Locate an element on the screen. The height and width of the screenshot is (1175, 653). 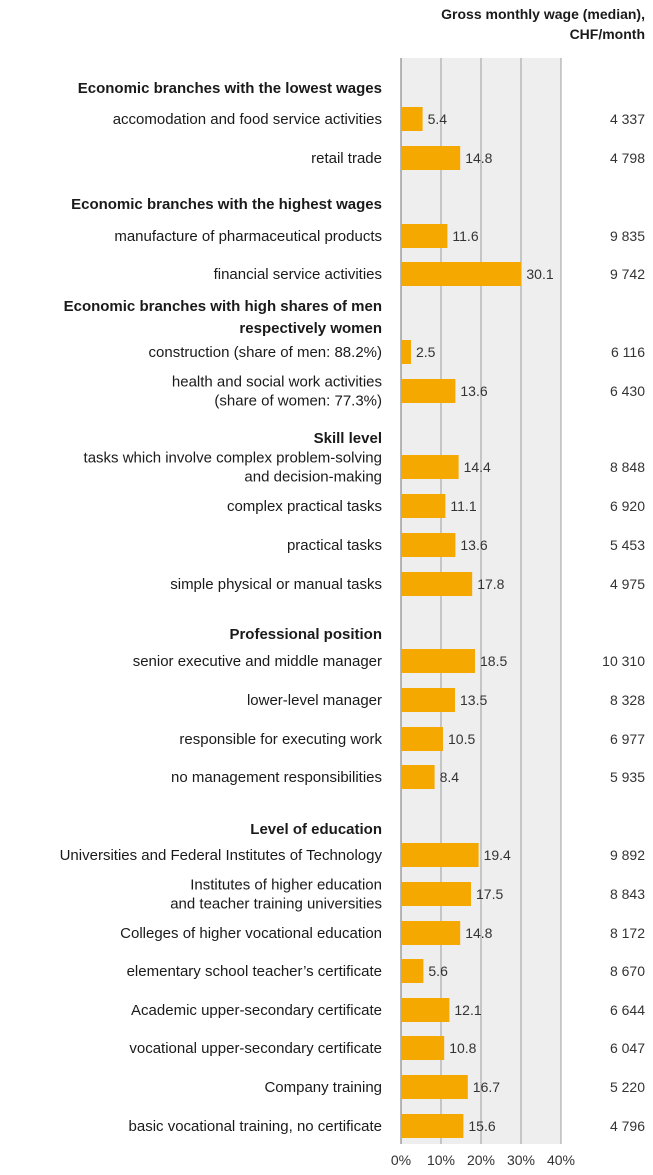
category-label: elementary school teacher’s certificate is located at coordinates (254, 971).